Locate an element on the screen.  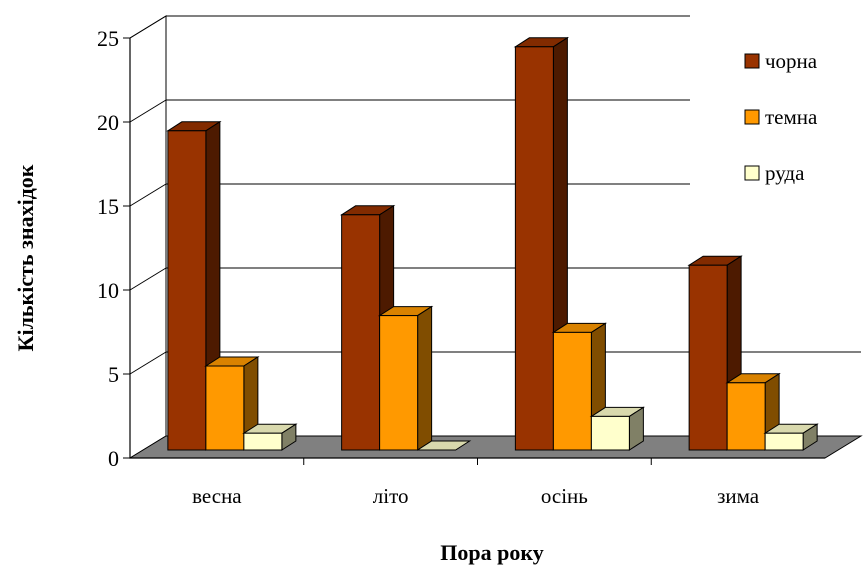
legend-item: чорна is located at coordinates (781, 61).